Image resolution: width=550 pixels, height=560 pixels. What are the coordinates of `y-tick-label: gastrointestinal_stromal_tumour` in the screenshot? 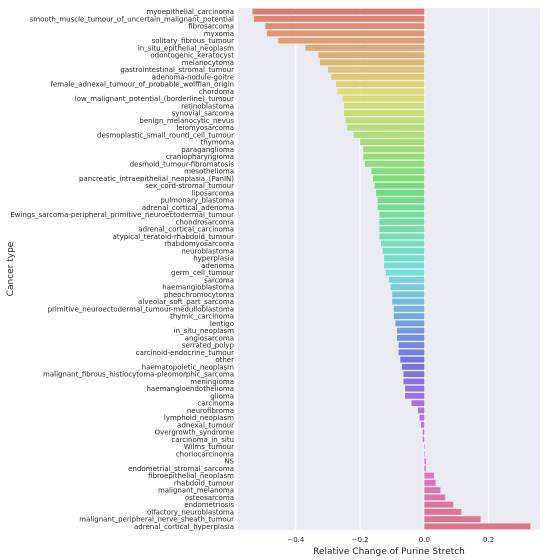 It's located at (177, 70).